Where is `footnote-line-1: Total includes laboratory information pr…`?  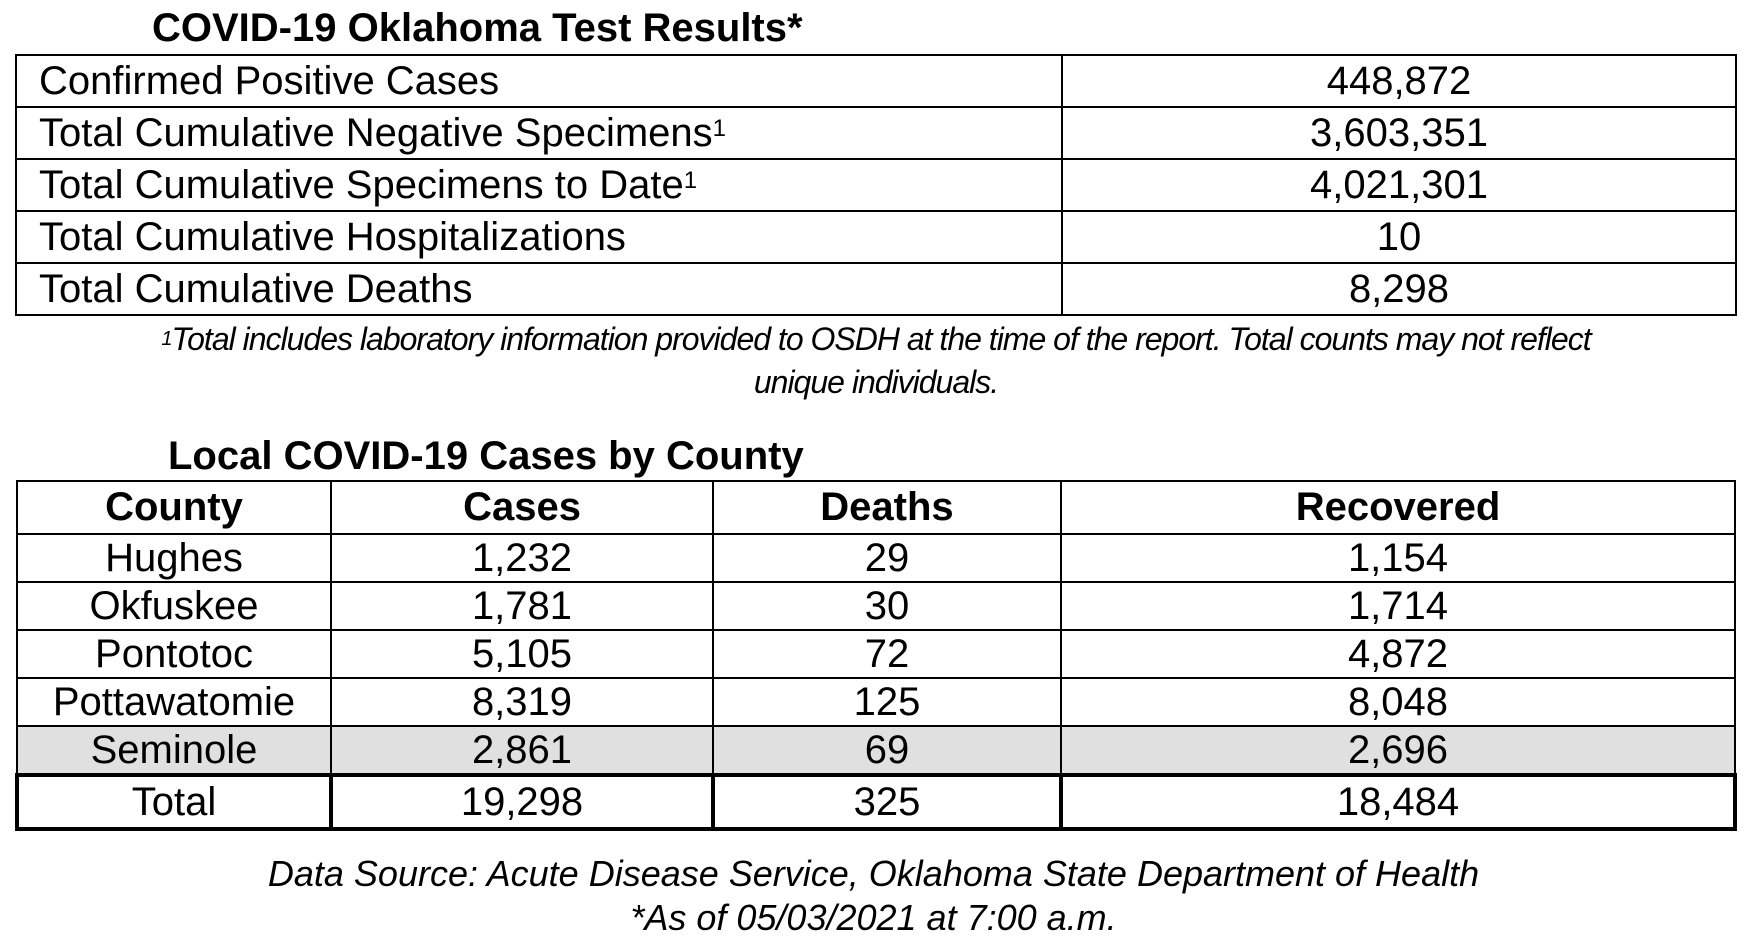 footnote-line-1: Total includes laboratory information pr… is located at coordinates (881, 339).